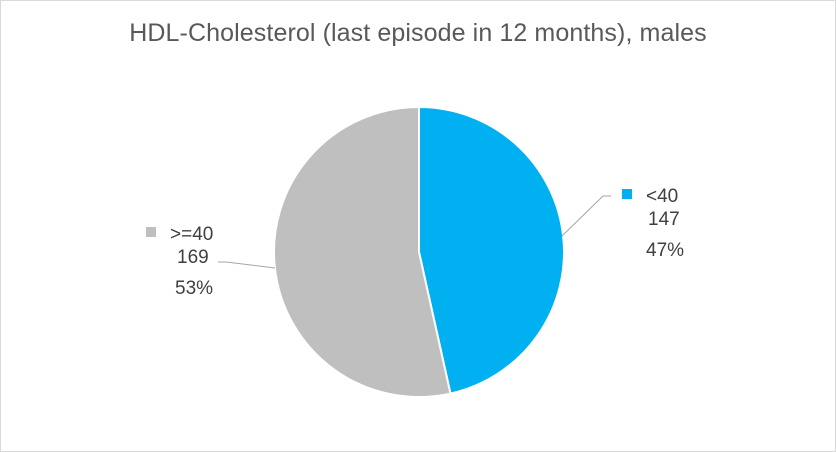 The image size is (836, 452). I want to click on legend-marker-lt40, so click(627, 194).